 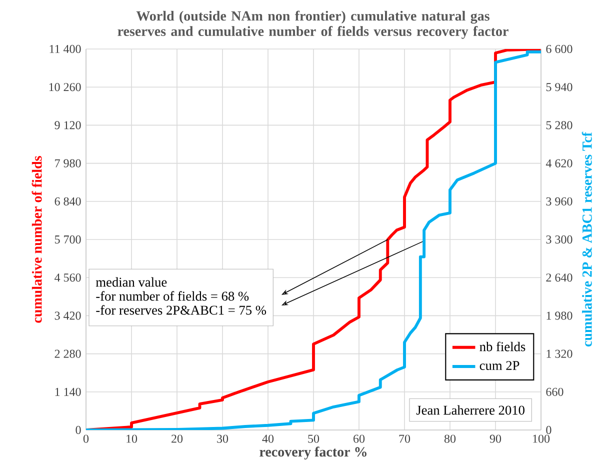 What do you see at coordinates (78, 430) in the screenshot?
I see `y-tick-label: 0` at bounding box center [78, 430].